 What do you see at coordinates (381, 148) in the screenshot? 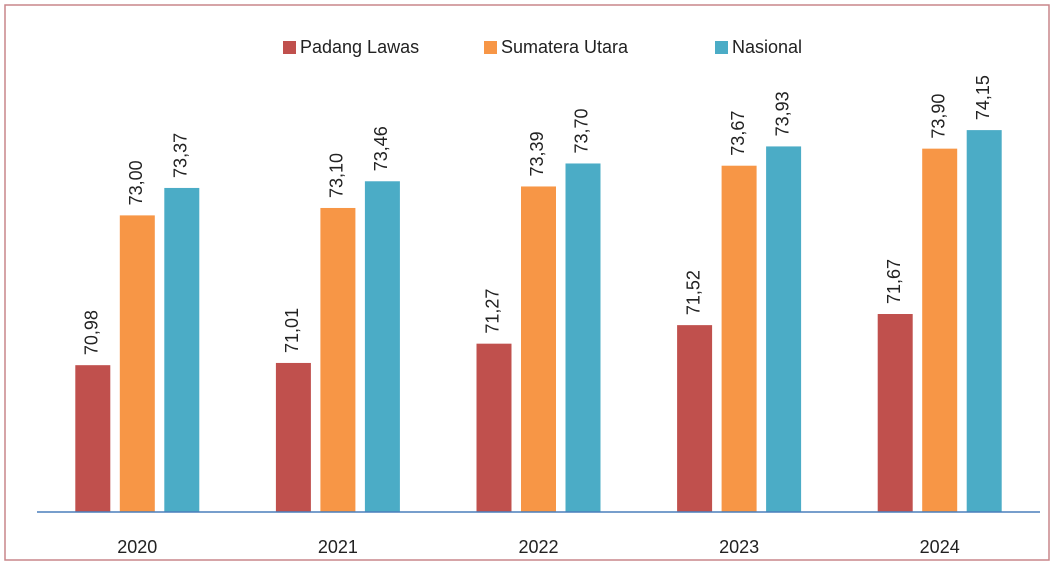
I see `data-label: 73,46` at bounding box center [381, 148].